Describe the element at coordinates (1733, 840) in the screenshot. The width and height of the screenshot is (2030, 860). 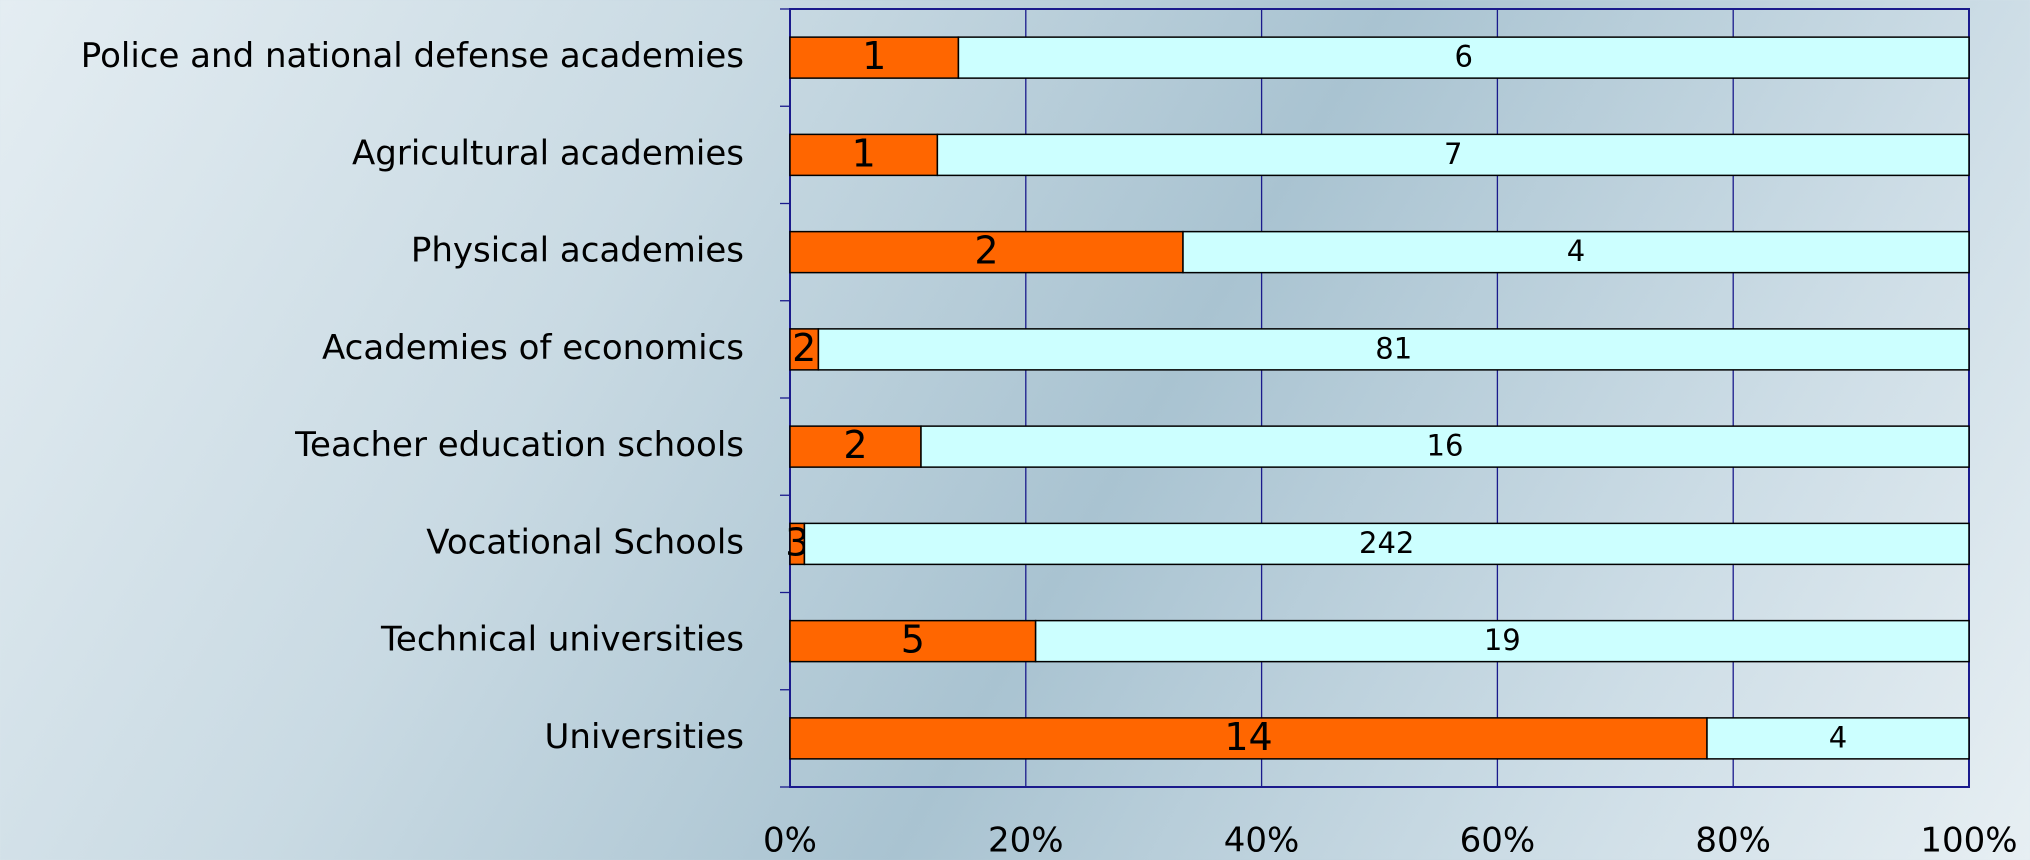
I see `x-tick-label: 80%` at that location.